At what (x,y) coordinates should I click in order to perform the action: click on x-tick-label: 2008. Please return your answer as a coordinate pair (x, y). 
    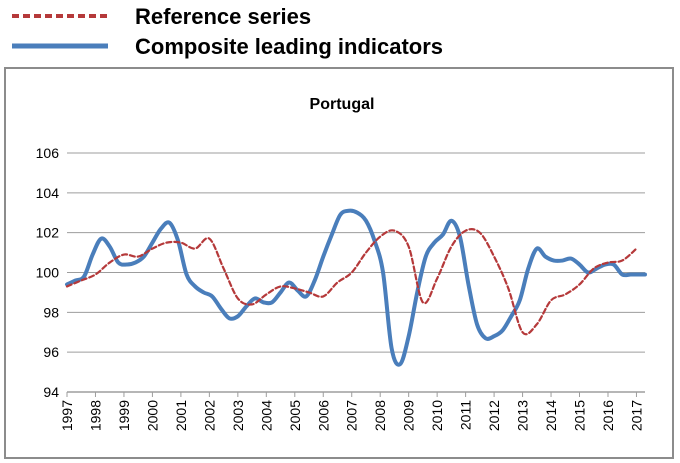
    Looking at the image, I should click on (380, 415).